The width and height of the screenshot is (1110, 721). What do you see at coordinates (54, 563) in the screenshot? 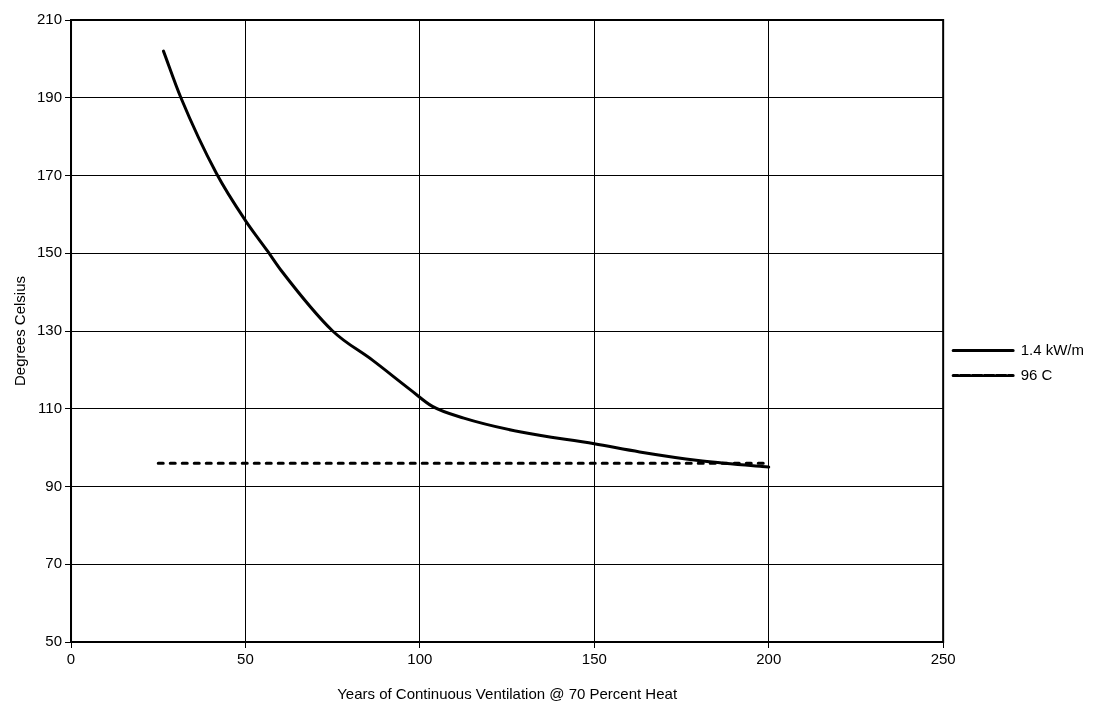
I see `y-tick-label: 70` at bounding box center [54, 563].